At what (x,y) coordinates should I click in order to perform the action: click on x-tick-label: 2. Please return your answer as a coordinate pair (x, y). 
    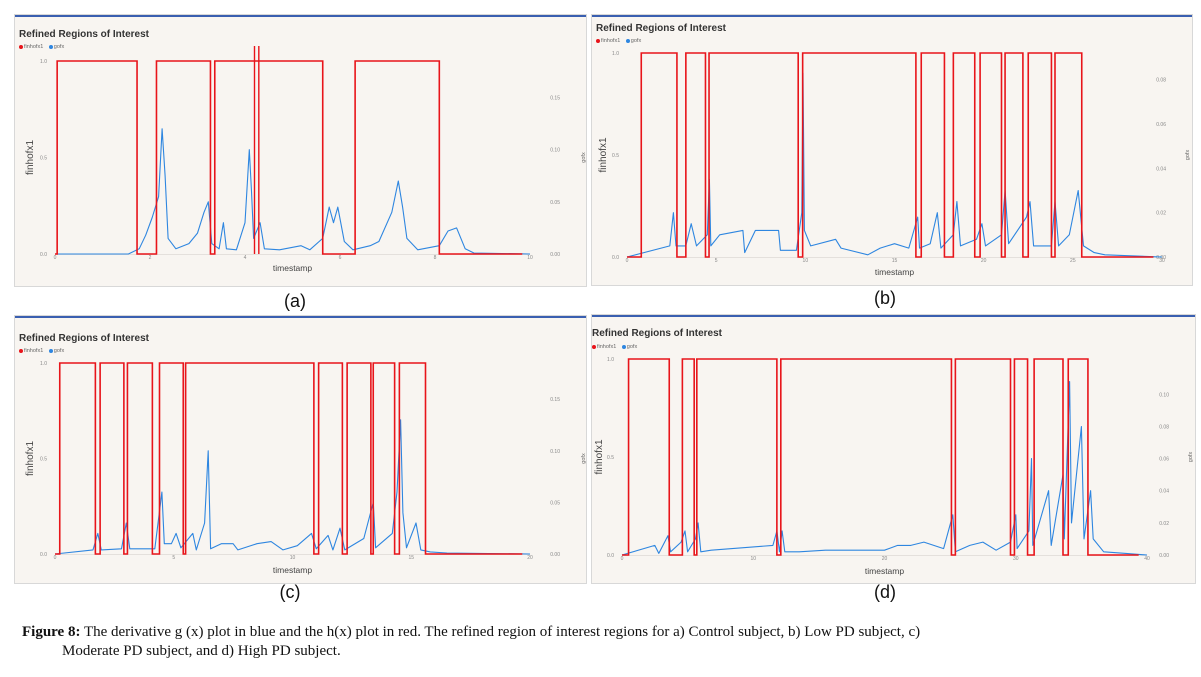
    Looking at the image, I should click on (150, 258).